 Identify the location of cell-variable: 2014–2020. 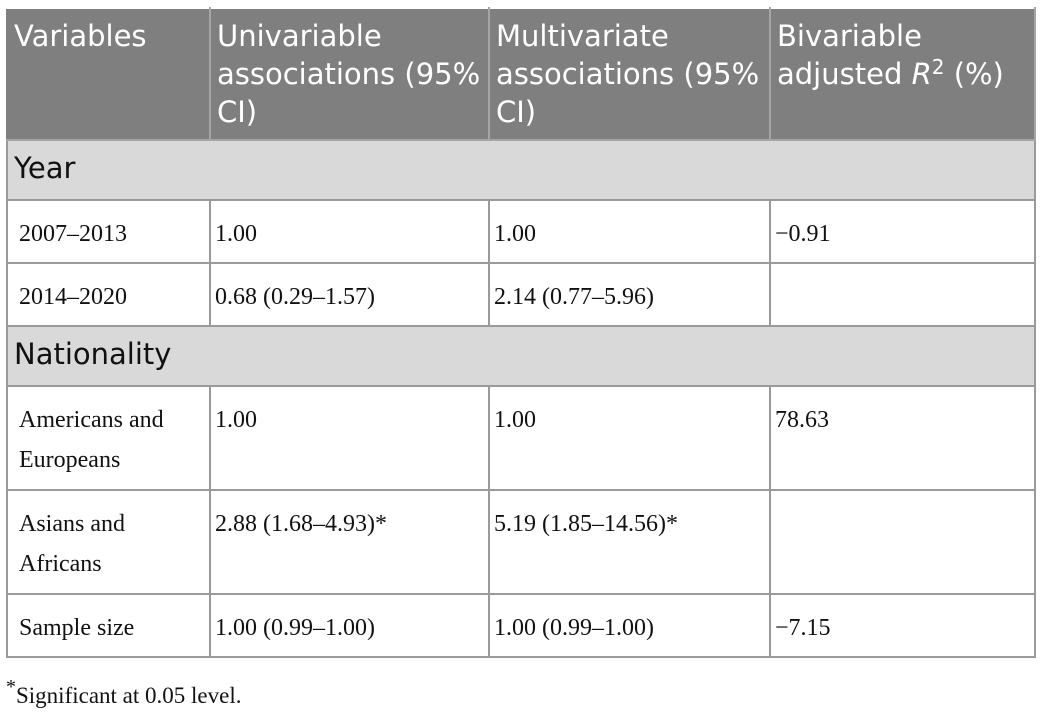
(108, 294).